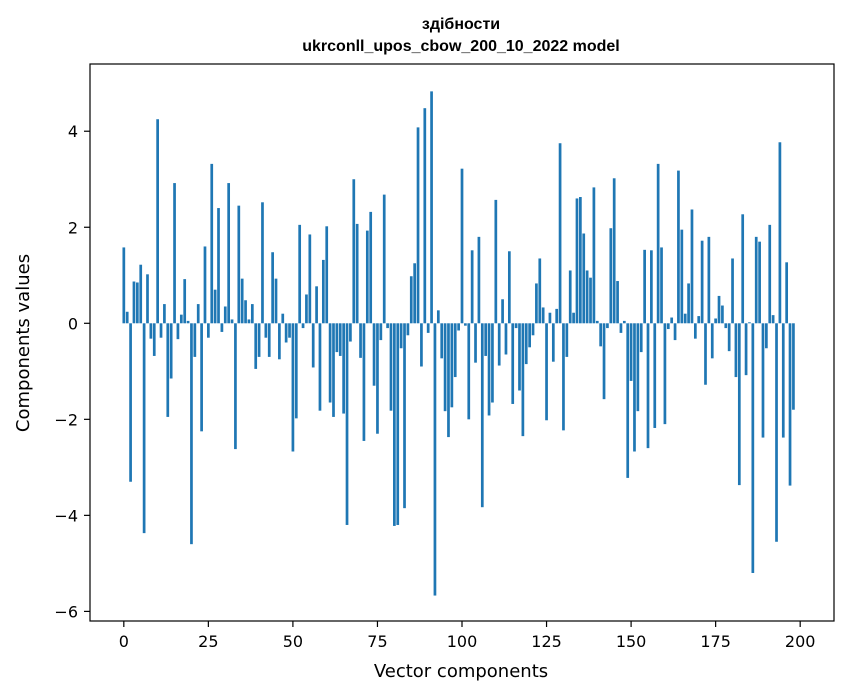 This screenshot has height=696, width=847. I want to click on y-tick-label-3: 0, so click(73, 323).